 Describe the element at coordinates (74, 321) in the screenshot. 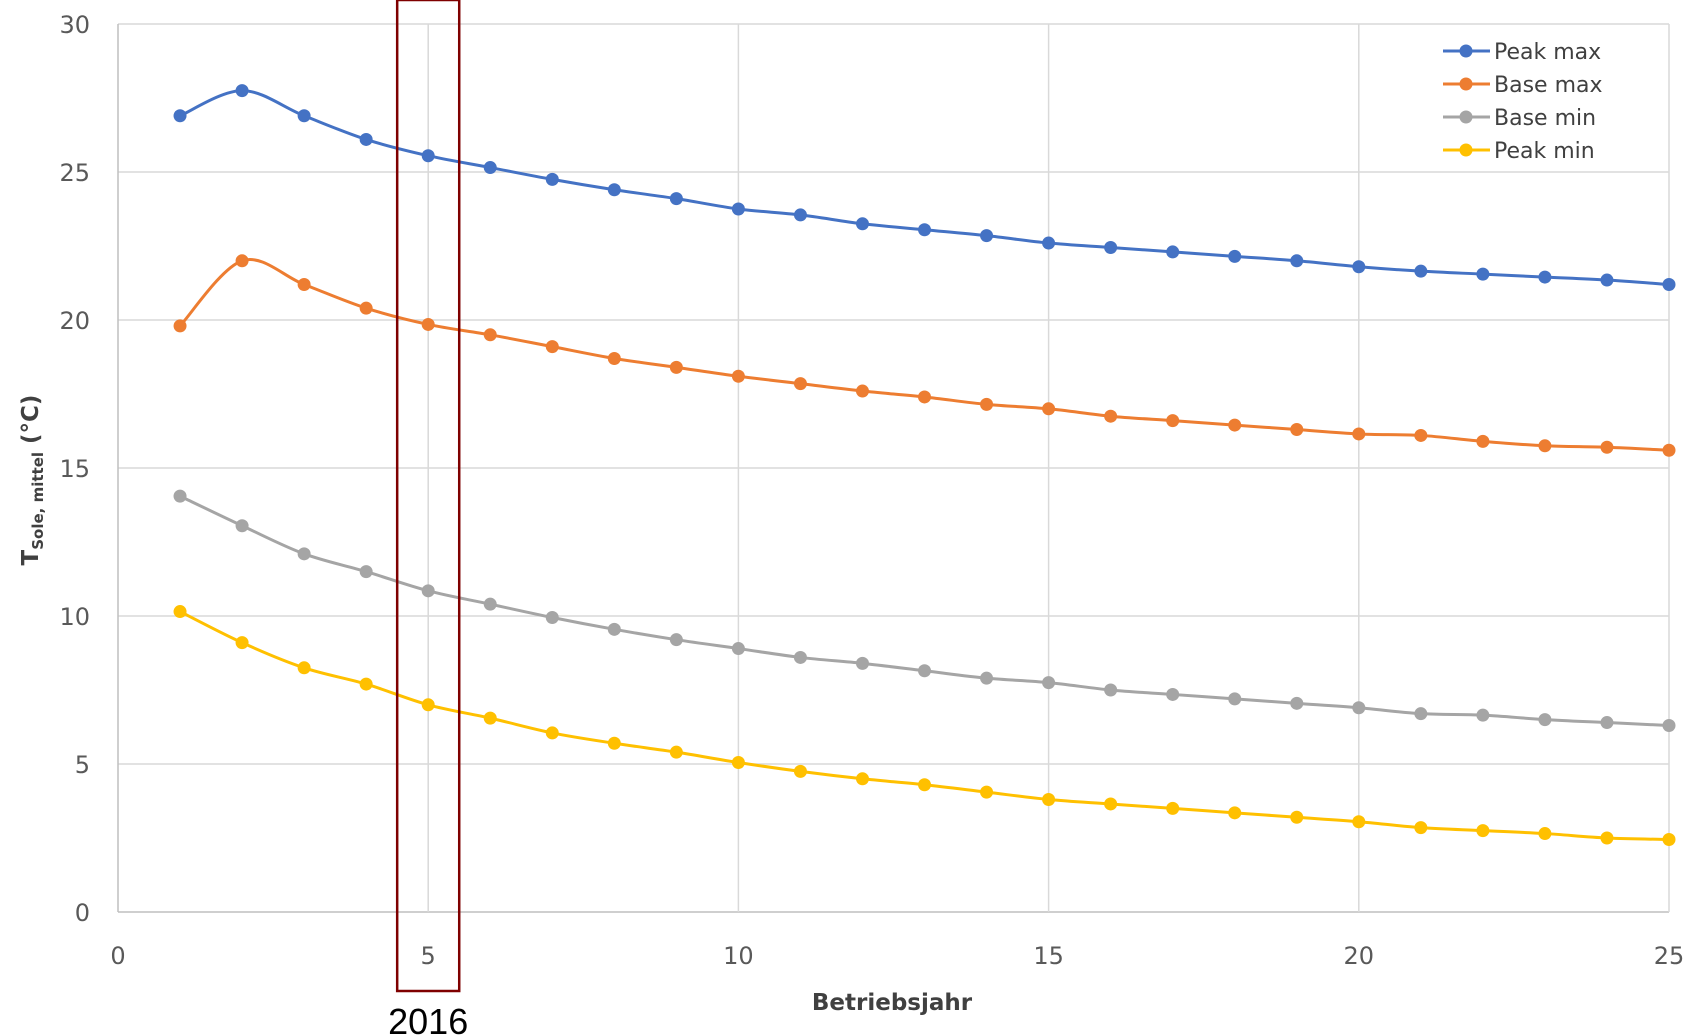

I see `y-tick-label: 20` at that location.